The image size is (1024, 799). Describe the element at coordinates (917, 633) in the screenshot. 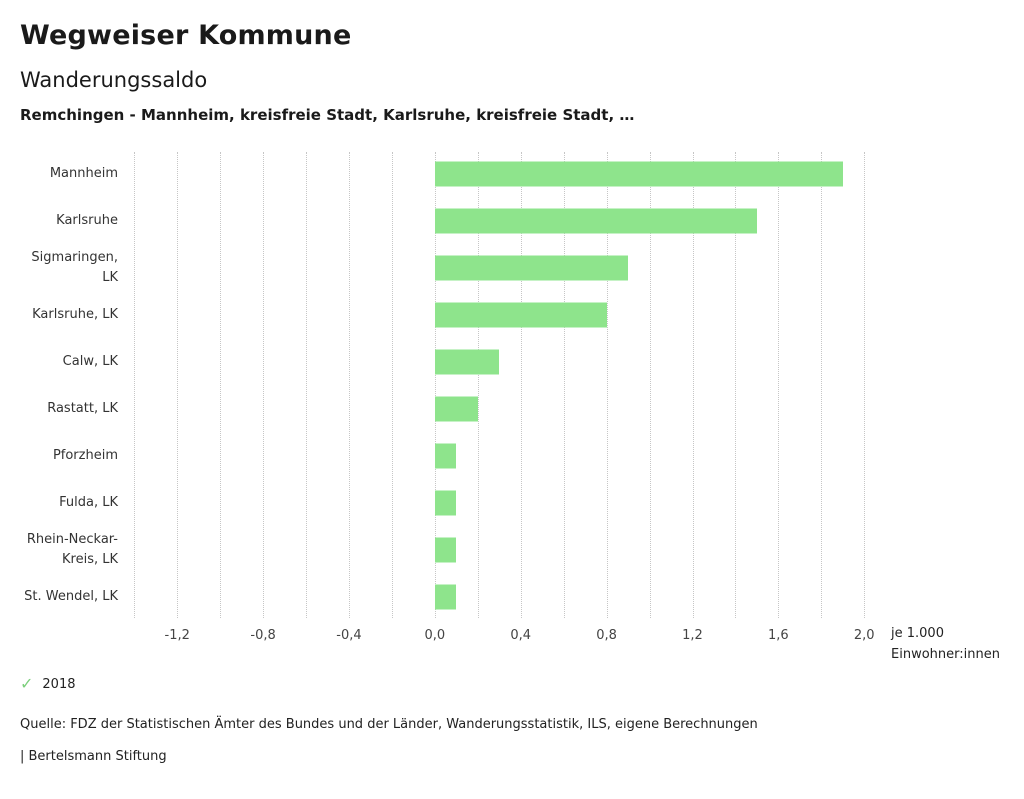

I see `axis-unit-line1: je 1.000` at that location.